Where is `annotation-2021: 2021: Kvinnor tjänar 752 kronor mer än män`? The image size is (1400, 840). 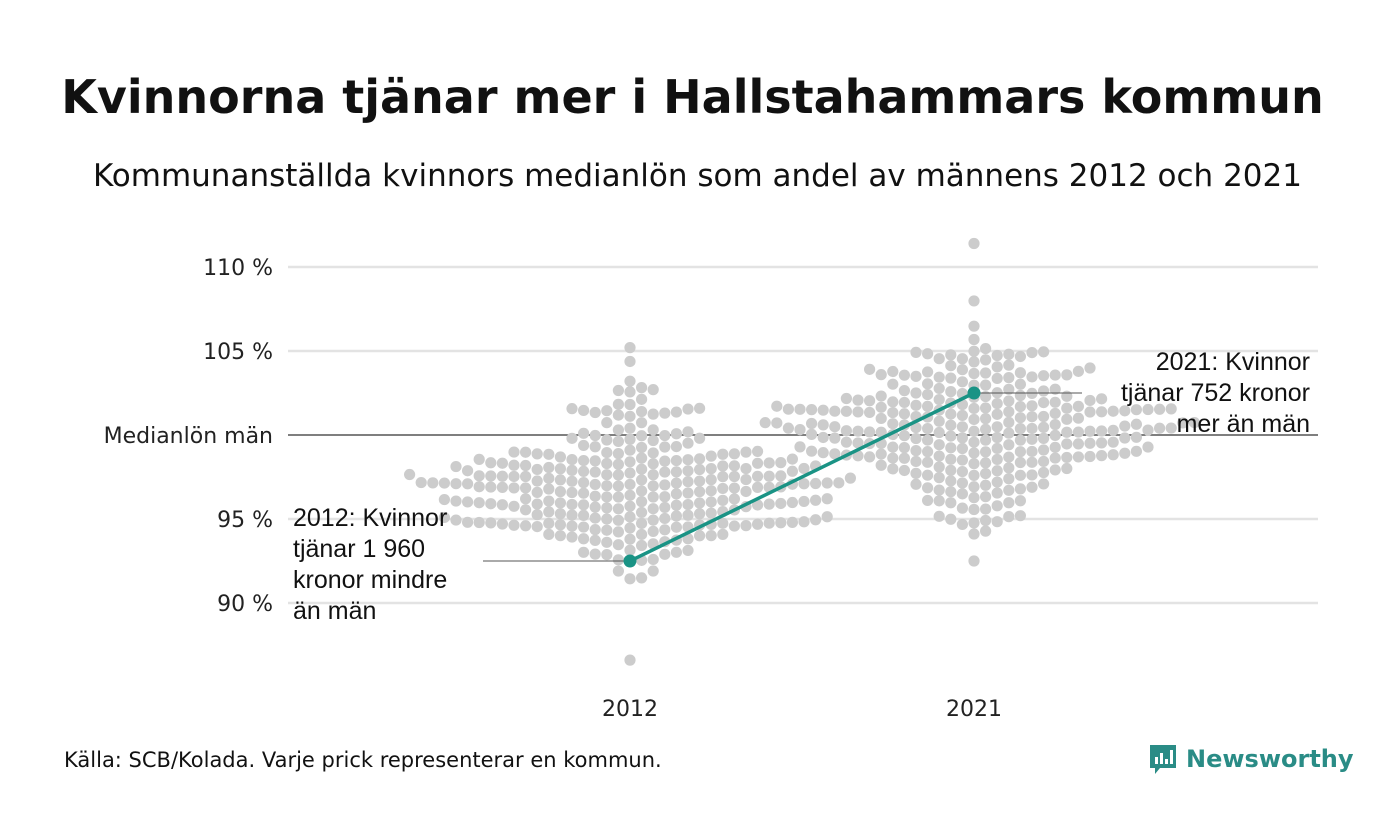 annotation-2021: 2021: Kvinnor tjänar 752 kronor mer än män is located at coordinates (1215, 393).